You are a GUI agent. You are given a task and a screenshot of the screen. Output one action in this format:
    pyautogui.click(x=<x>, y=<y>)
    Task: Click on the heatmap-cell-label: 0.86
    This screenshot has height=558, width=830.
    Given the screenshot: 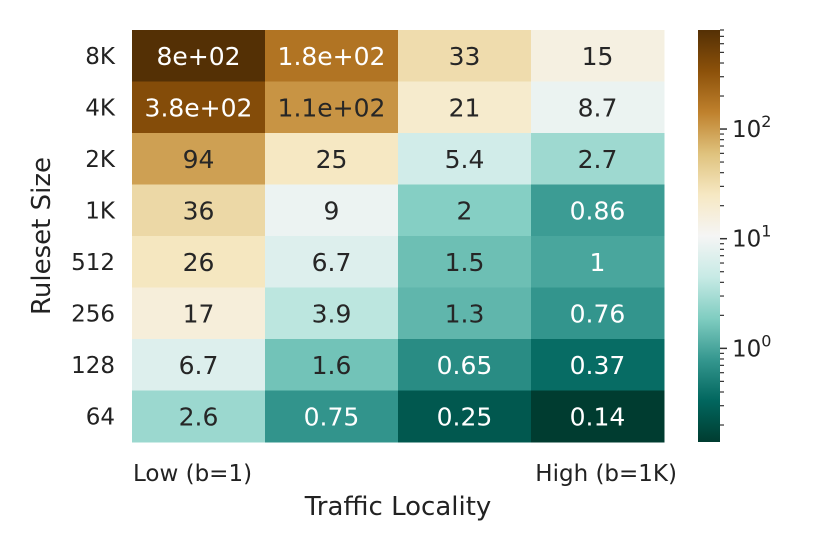 What is the action you would take?
    pyautogui.click(x=598, y=210)
    